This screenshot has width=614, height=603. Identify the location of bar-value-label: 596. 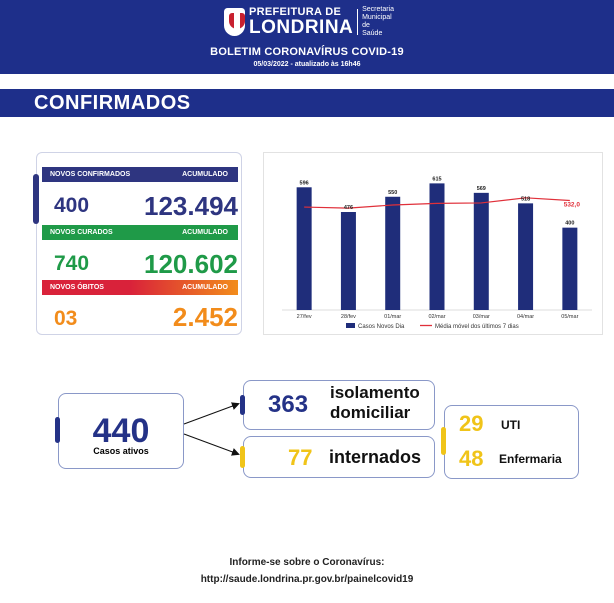
(304, 183).